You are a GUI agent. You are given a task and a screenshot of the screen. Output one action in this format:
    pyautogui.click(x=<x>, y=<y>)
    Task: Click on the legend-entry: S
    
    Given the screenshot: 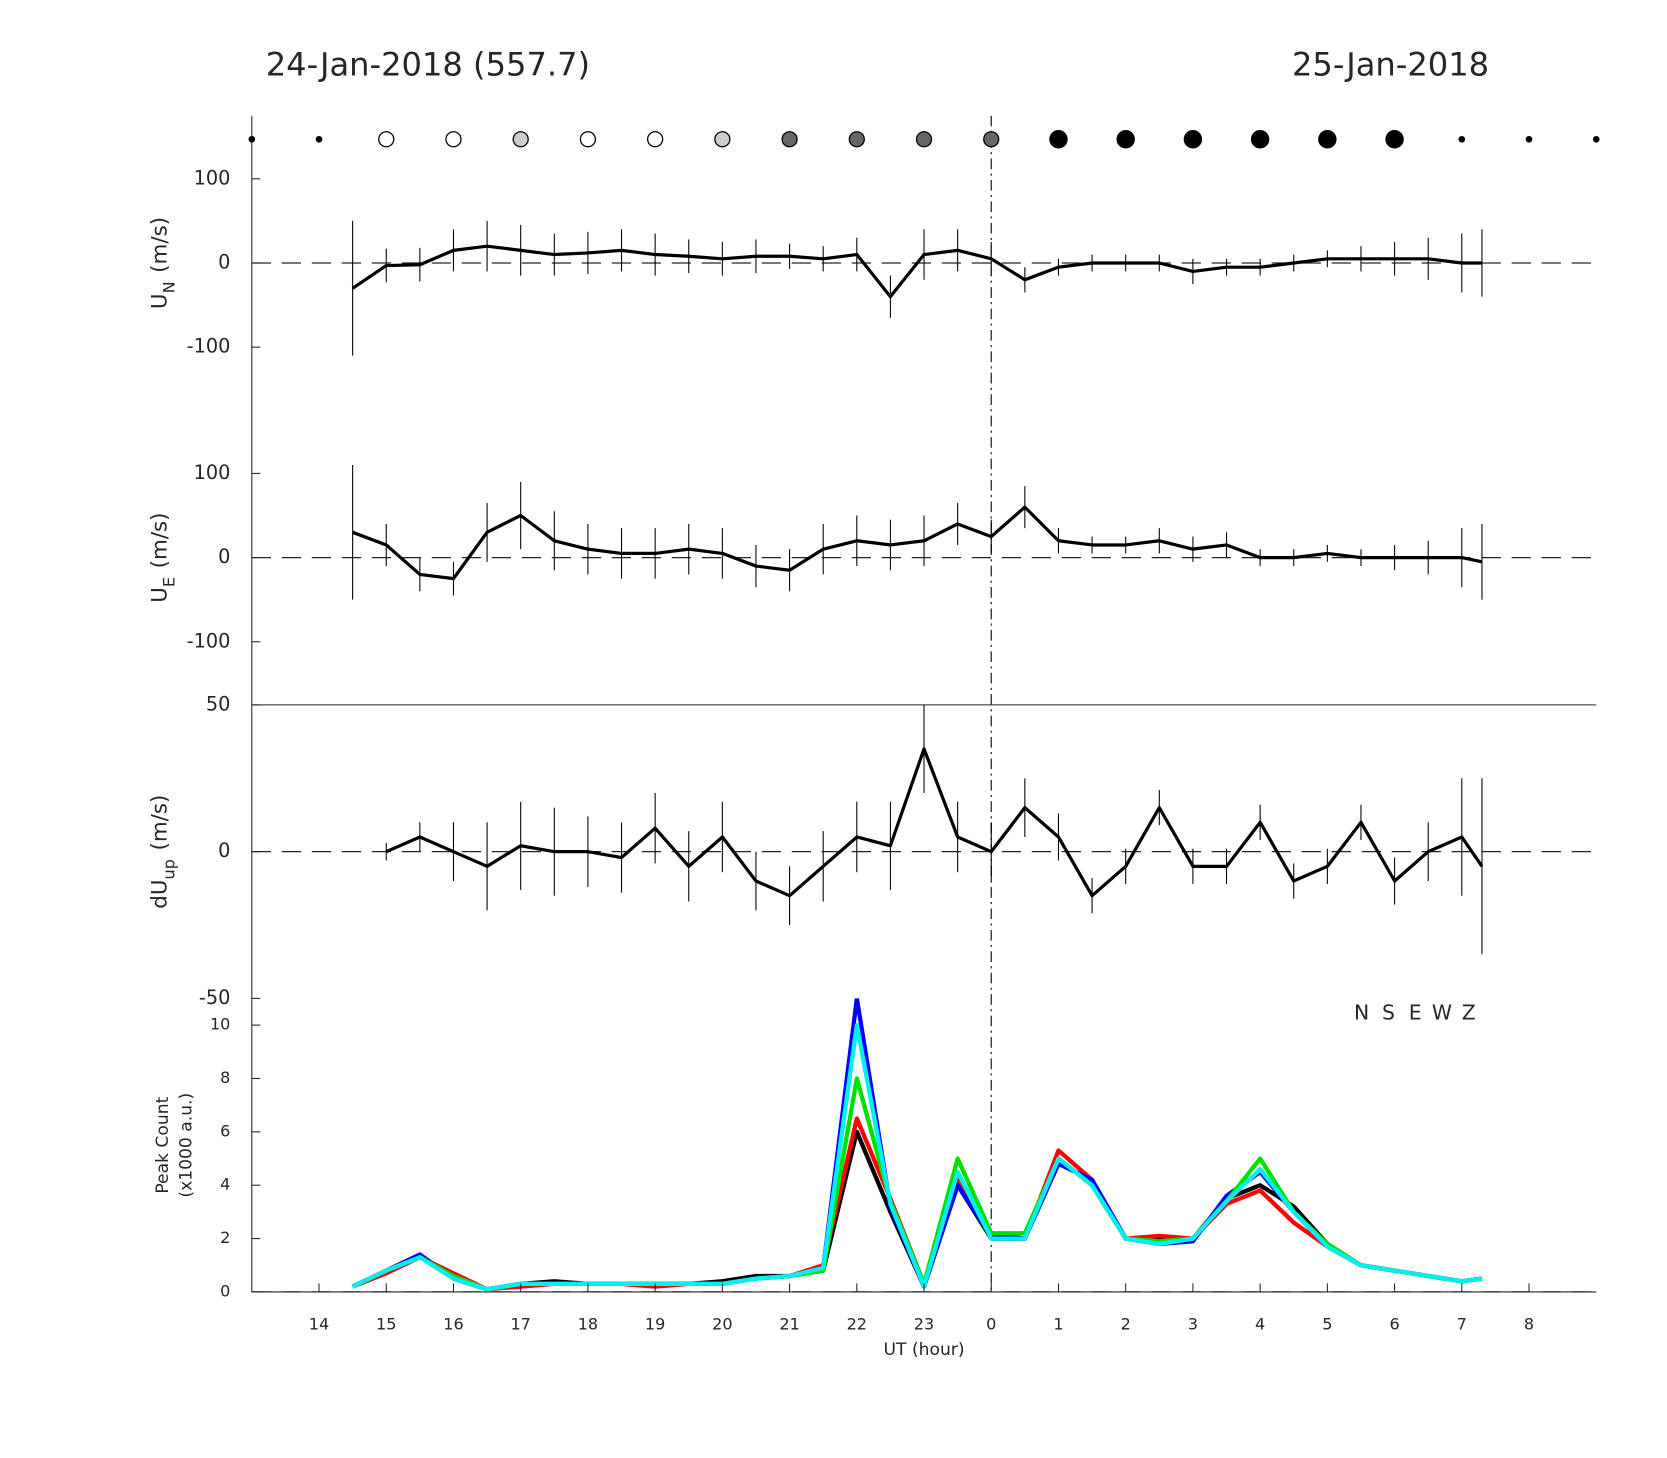 What is the action you would take?
    pyautogui.click(x=1388, y=1012)
    